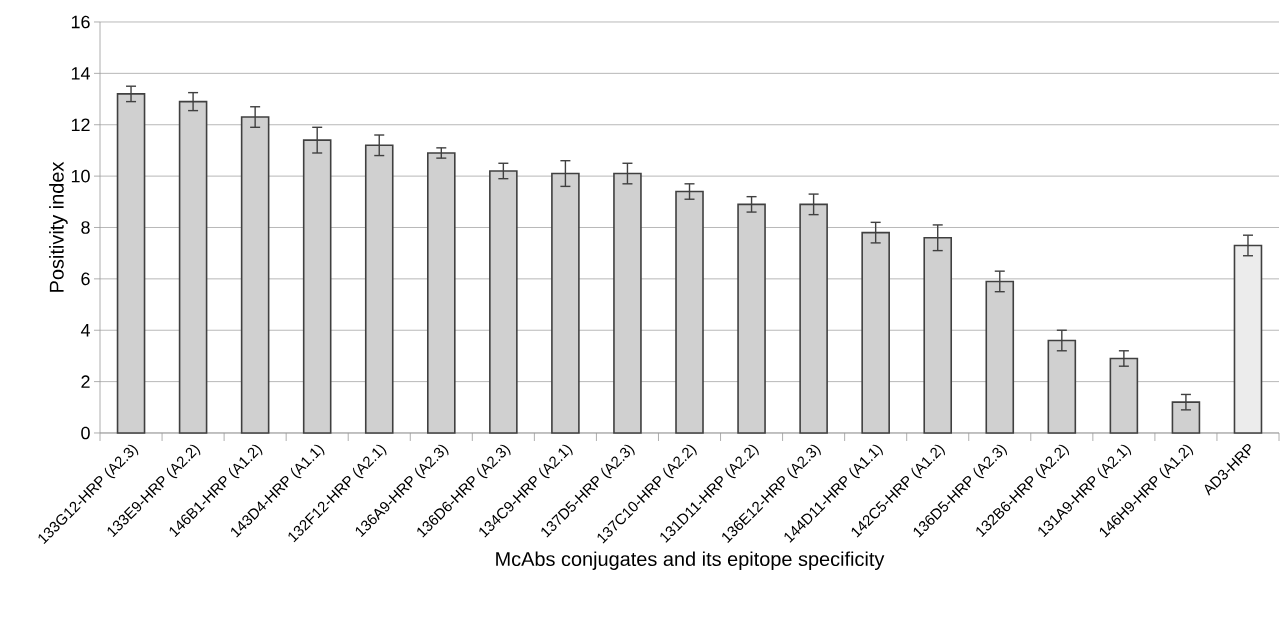 This screenshot has width=1281, height=617. What do you see at coordinates (58, 226) in the screenshot?
I see `y-axis-title: Positivity index` at bounding box center [58, 226].